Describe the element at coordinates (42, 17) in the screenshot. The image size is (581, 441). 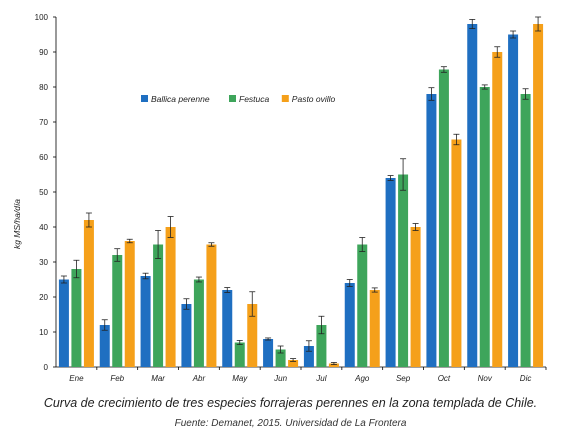
I see `y-tick-label: 100` at that location.